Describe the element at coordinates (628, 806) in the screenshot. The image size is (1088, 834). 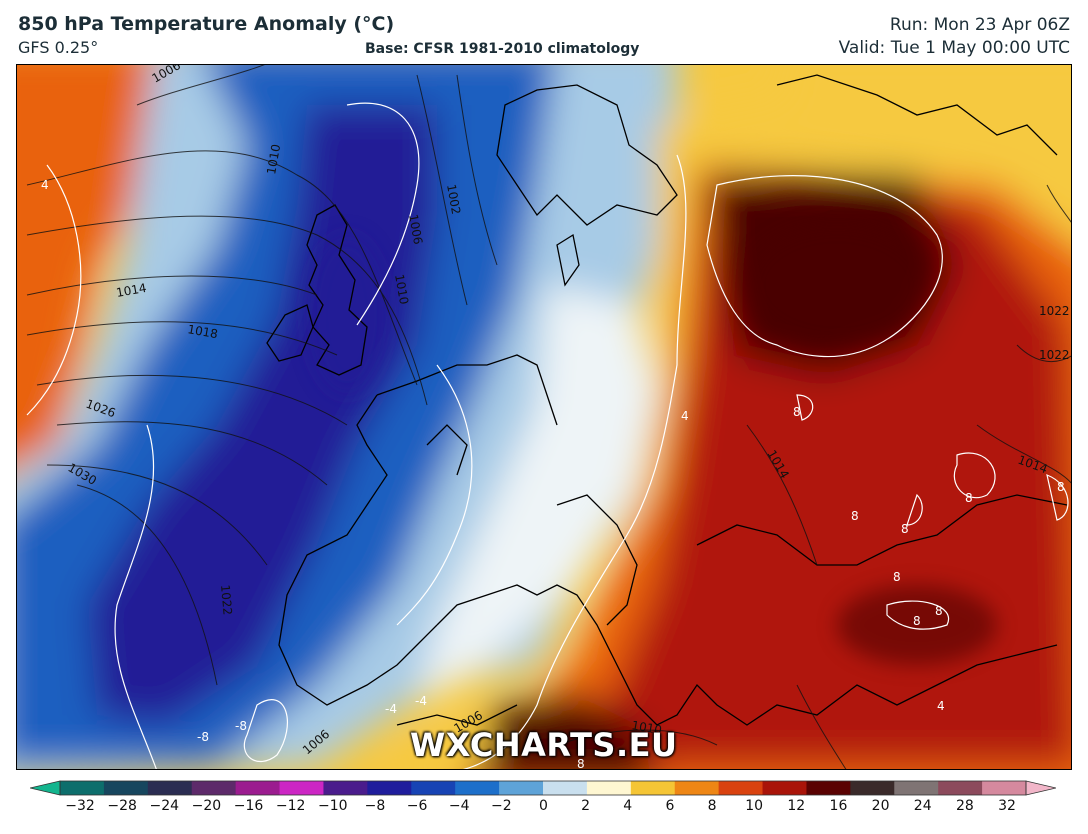
I see `colorbar-tick-label: 4` at that location.